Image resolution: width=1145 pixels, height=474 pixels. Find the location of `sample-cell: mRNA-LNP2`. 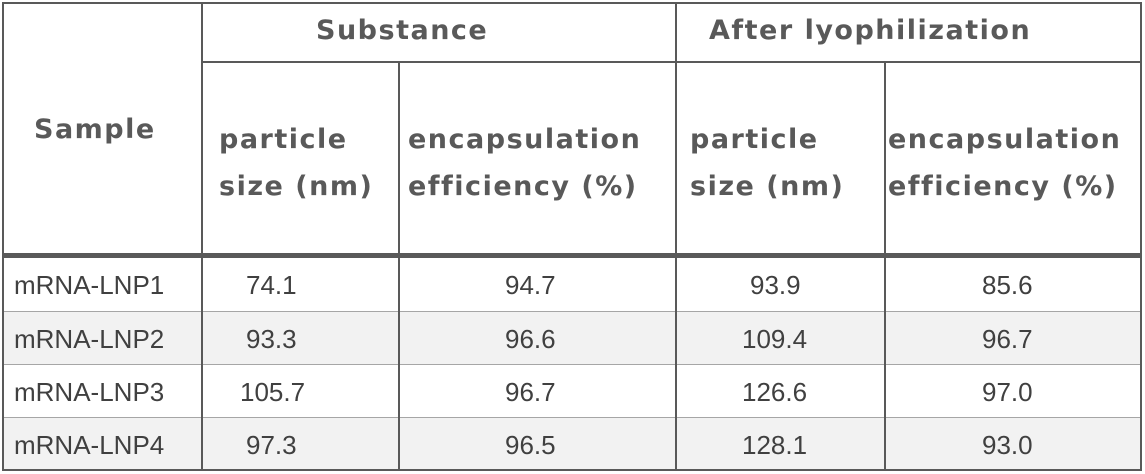

sample-cell: mRNA-LNP2 is located at coordinates (89, 339).